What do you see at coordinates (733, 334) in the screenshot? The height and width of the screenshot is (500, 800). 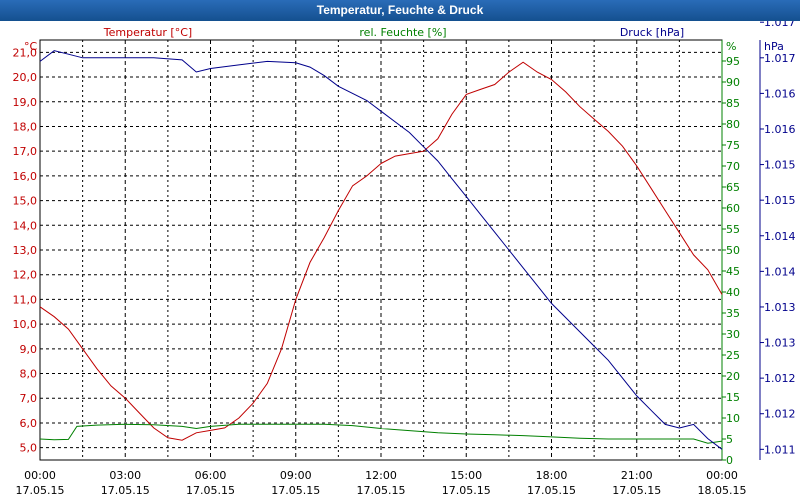 I see `humidity-tick-label: 30` at bounding box center [733, 334].